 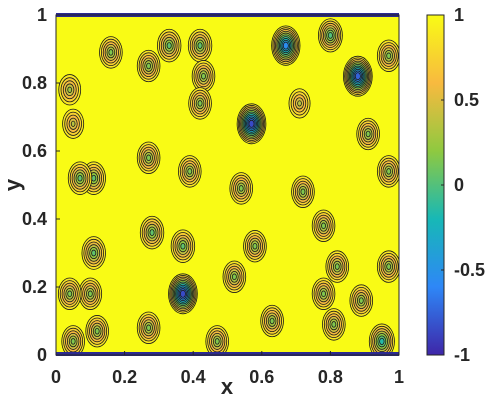 What do you see at coordinates (12, 184) in the screenshot?
I see `y-axis-label: y` at bounding box center [12, 184].